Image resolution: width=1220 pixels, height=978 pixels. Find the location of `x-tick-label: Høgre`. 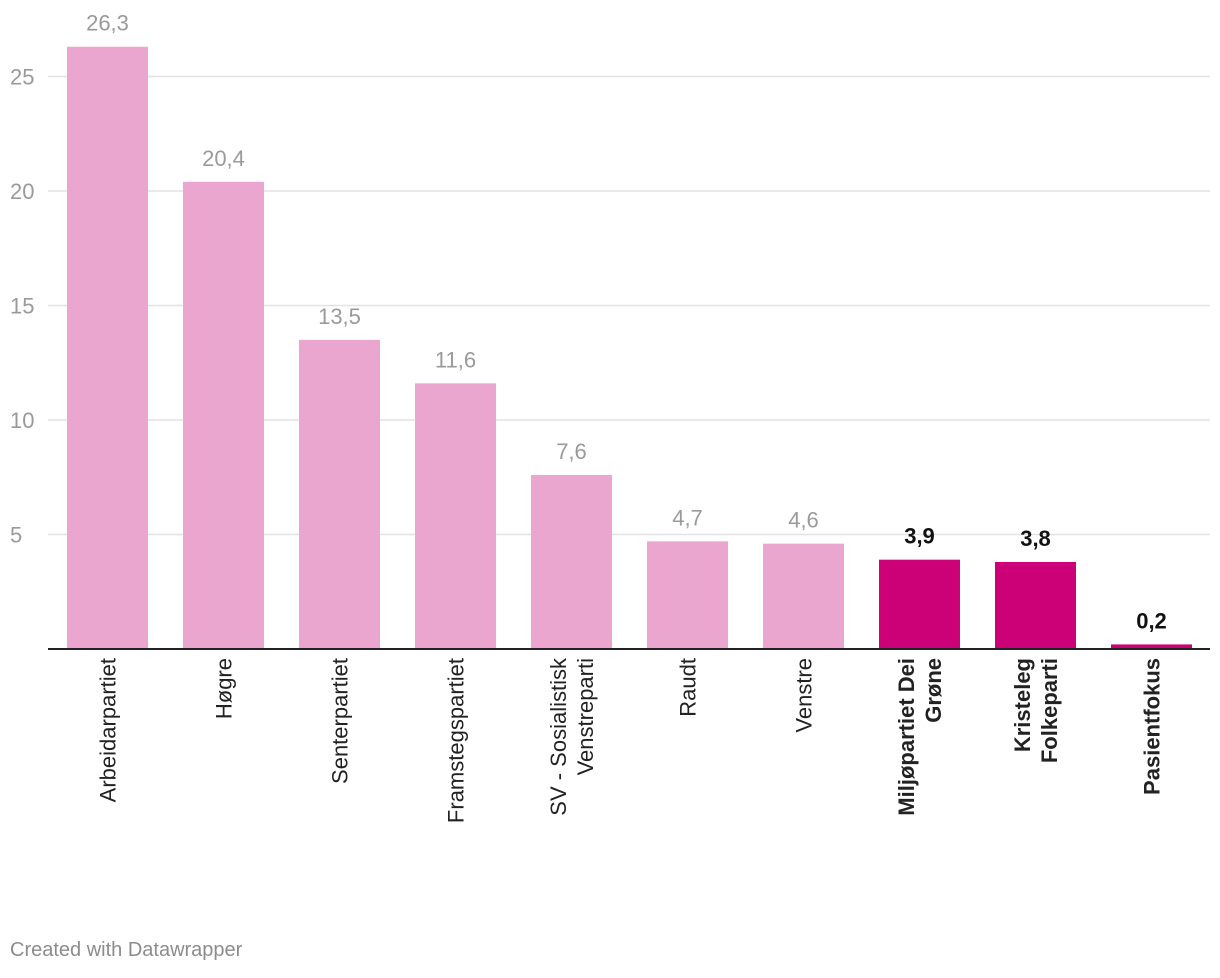

x-tick-label: Høgre is located at coordinates (224, 688).